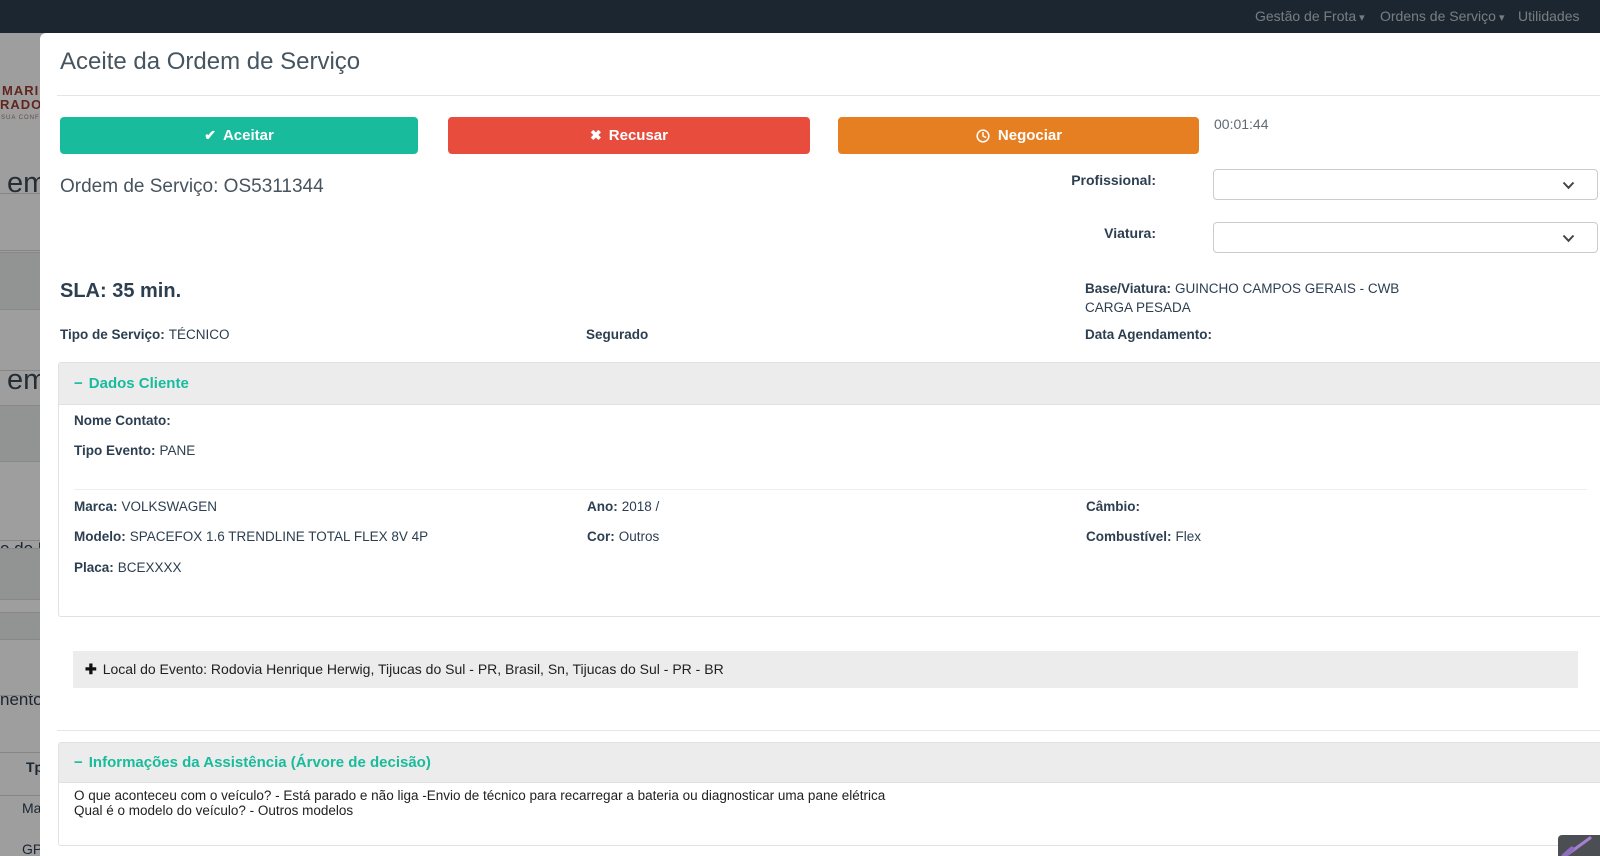 The image size is (1600, 856). Describe the element at coordinates (199, 334) in the screenshot. I see `tipo-servico-value: TÉCNICO` at that location.